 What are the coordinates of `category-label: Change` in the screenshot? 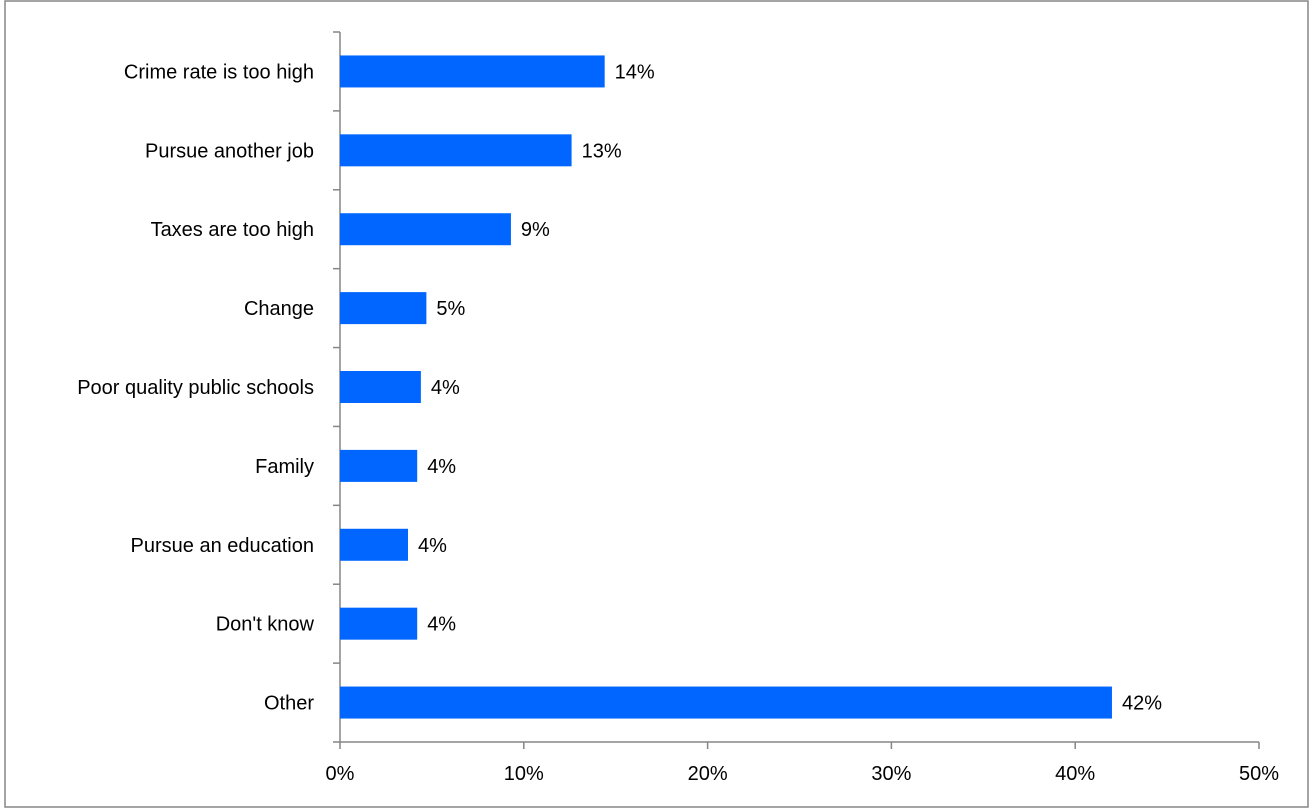 It's located at (279, 309).